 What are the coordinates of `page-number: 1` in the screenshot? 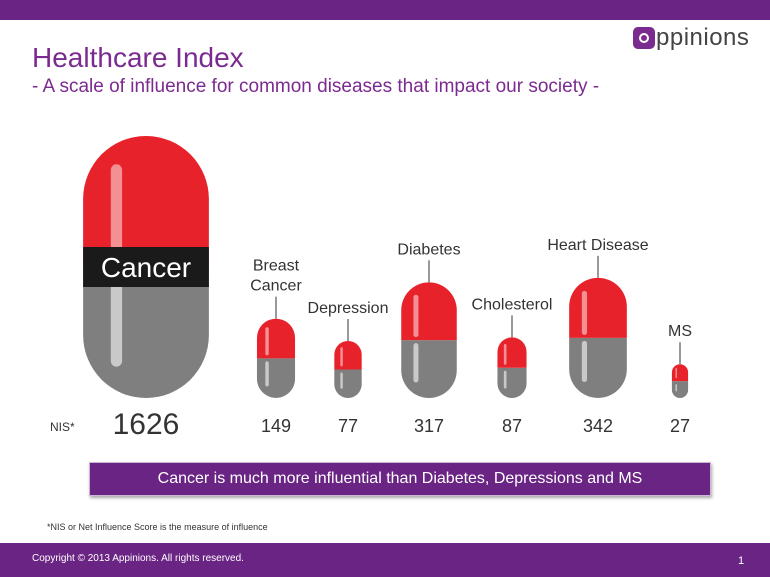 It's located at (741, 561).